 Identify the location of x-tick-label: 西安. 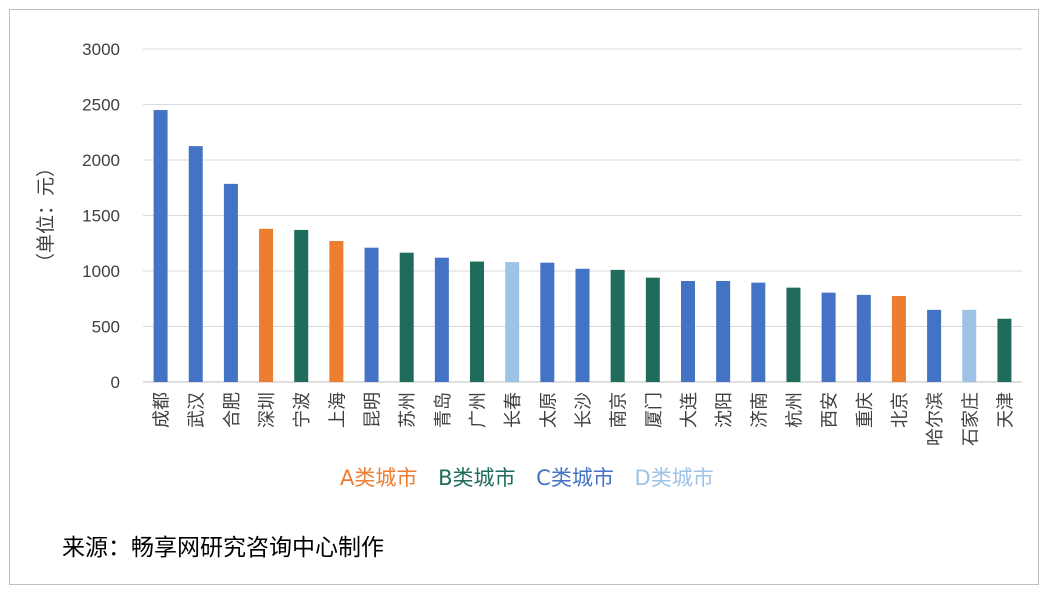
(830, 410).